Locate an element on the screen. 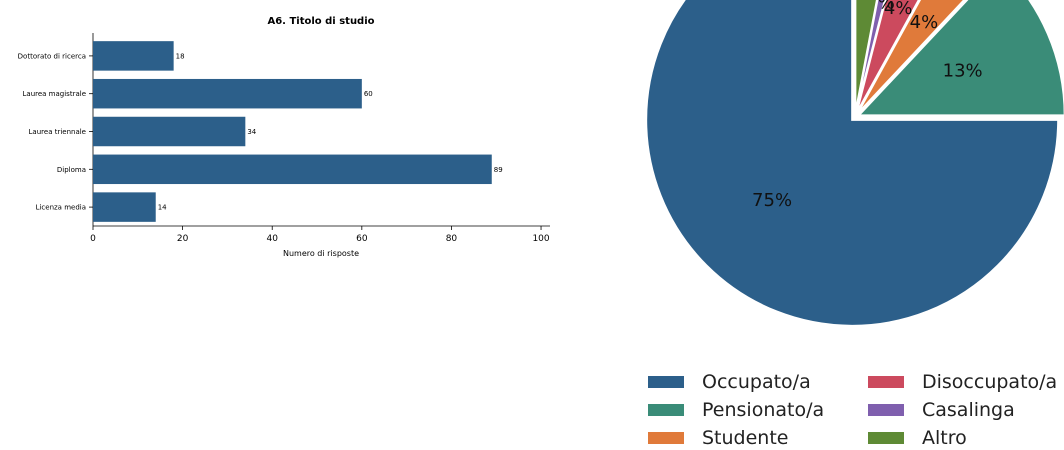  legend-label: Altro is located at coordinates (944, 438).